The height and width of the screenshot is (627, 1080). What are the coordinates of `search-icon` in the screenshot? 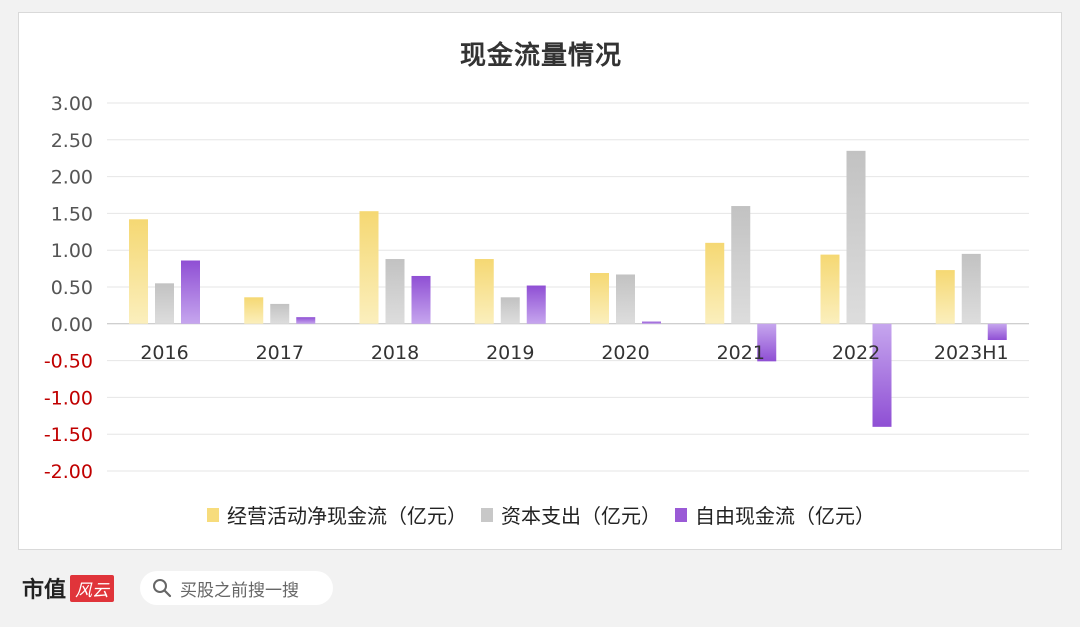 It's located at (162, 588).